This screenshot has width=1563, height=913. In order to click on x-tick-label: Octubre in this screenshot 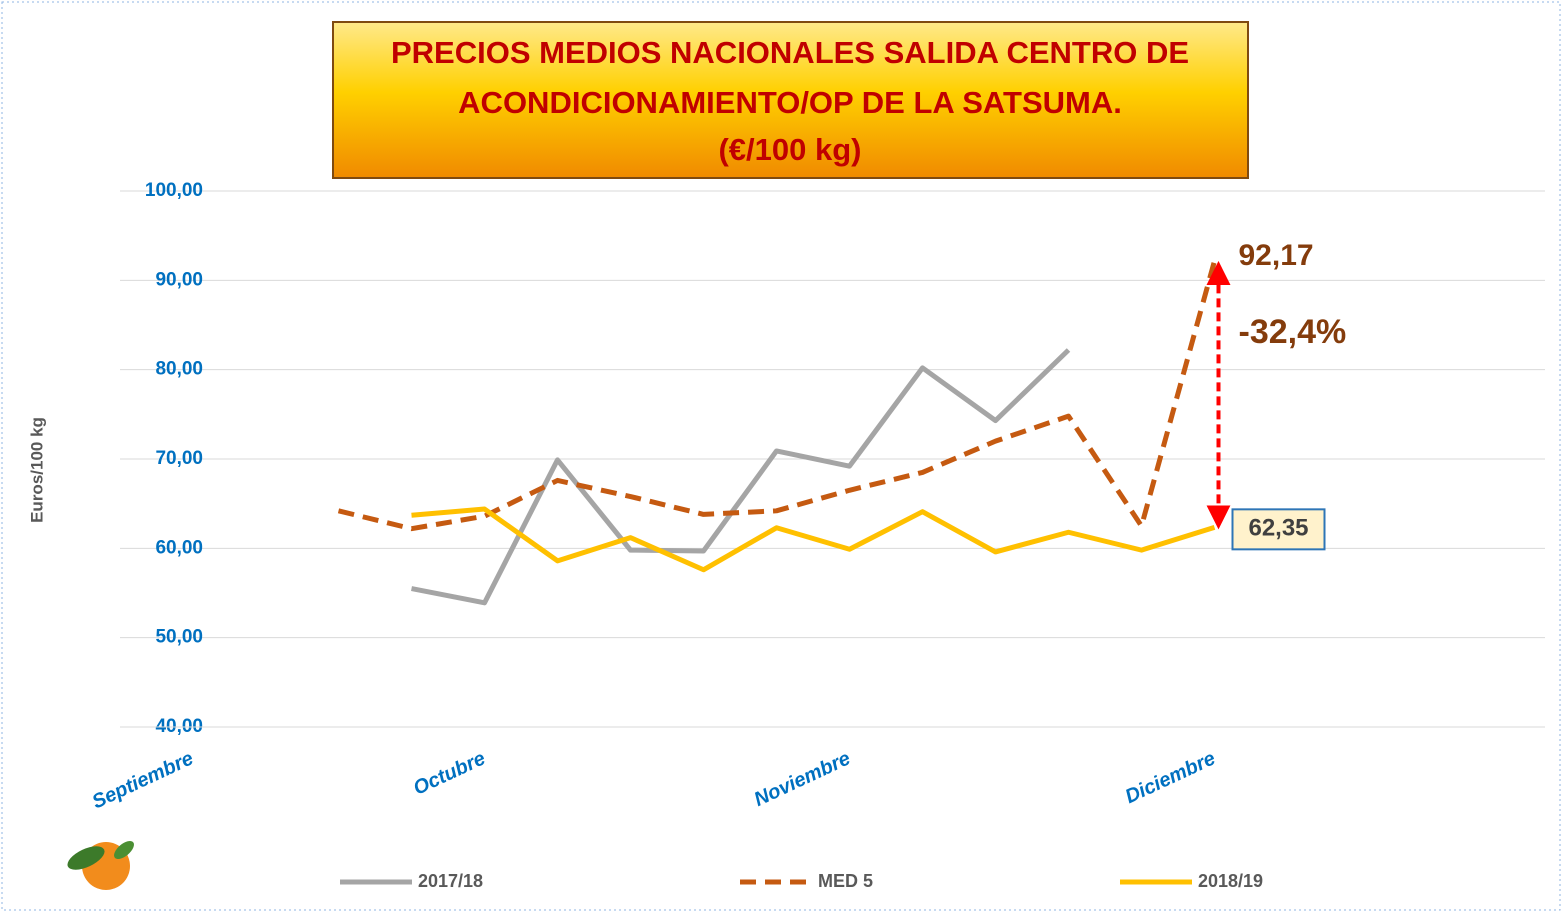, I will do `click(449, 773)`.